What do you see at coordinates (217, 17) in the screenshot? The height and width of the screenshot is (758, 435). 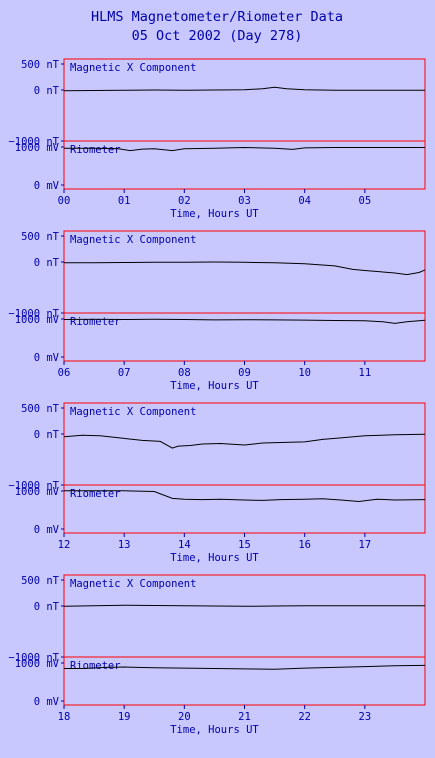 I see `chart-title: HLMS Magnetometer/Riometer Data` at bounding box center [217, 17].